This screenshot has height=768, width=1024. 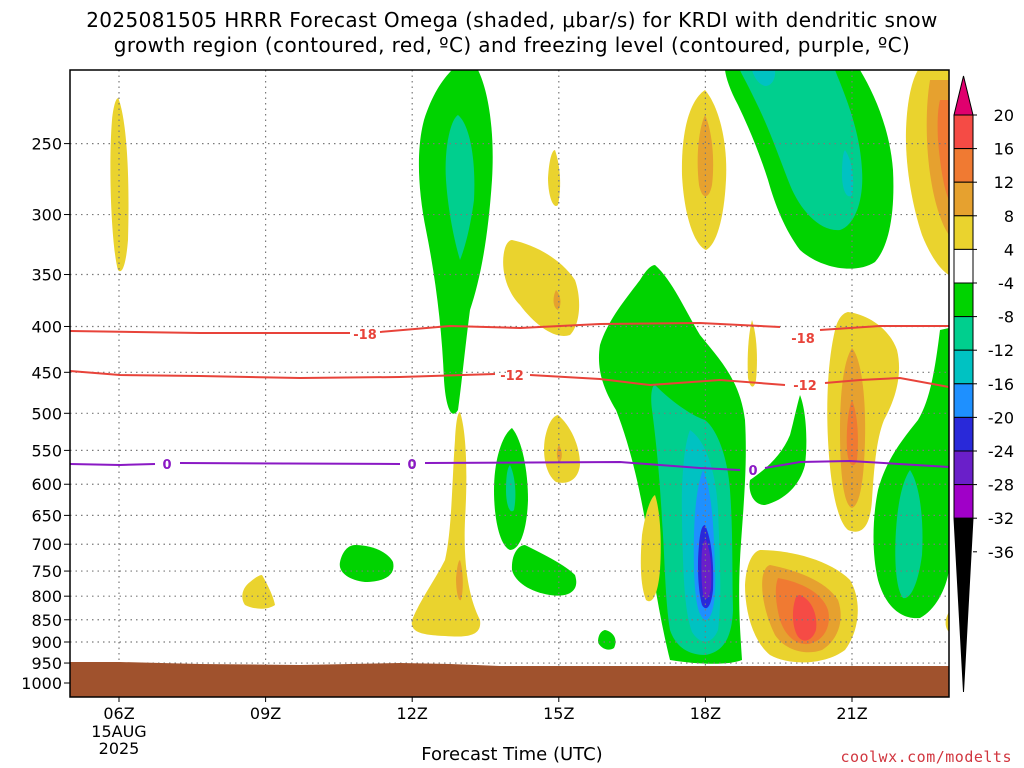 I want to click on y-tick-label: 400, so click(x=46, y=326).